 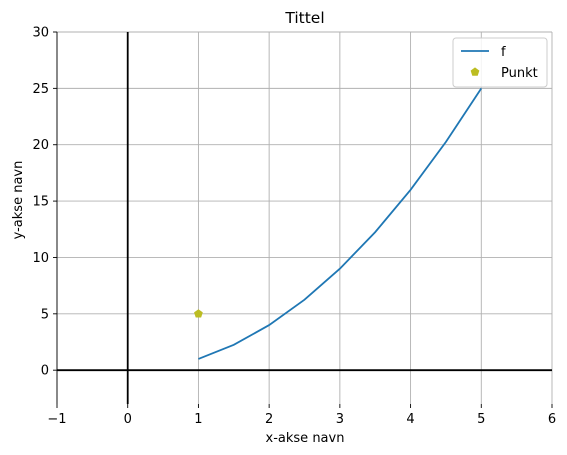 What do you see at coordinates (198, 313) in the screenshot?
I see `data-point-punkt` at bounding box center [198, 313].